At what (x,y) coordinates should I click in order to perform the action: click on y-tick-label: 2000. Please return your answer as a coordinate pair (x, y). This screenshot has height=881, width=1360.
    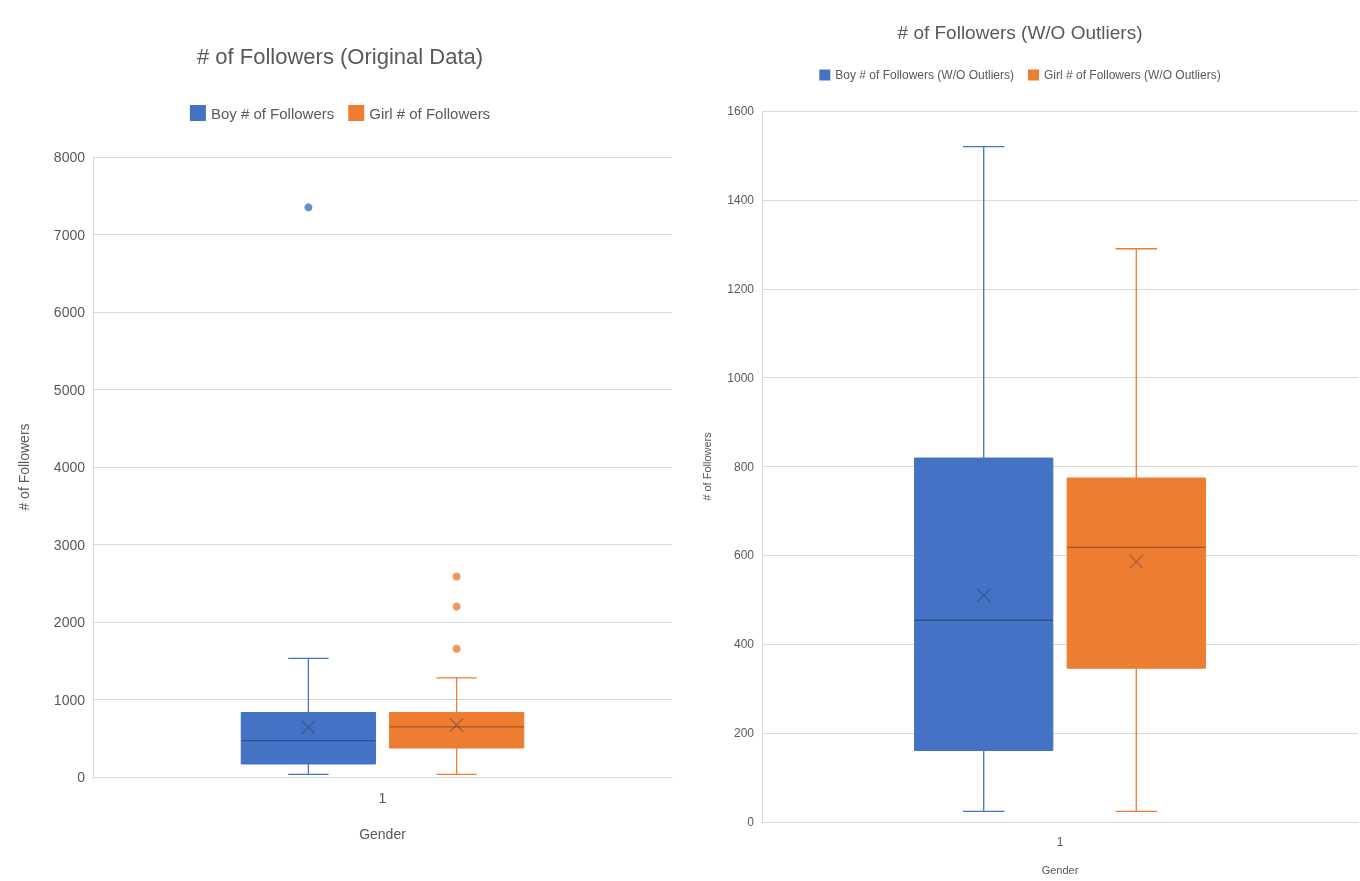
    Looking at the image, I should click on (69, 622).